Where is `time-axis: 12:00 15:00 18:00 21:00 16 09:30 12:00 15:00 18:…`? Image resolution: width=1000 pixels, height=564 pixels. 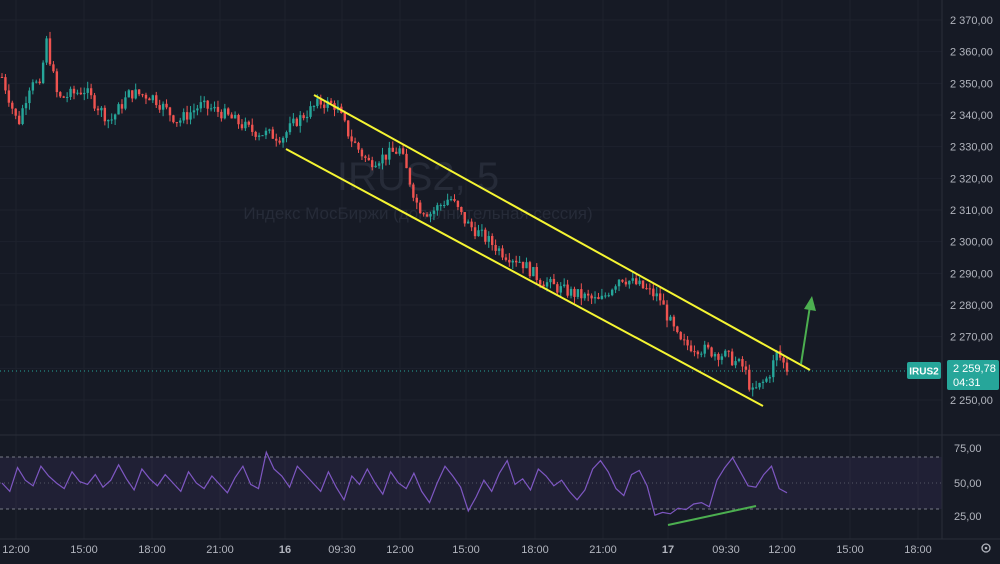
time-axis: 12:00 15:00 18:00 21:00 16 09:30 12:00 15:00 18:… is located at coordinates (467, 550).